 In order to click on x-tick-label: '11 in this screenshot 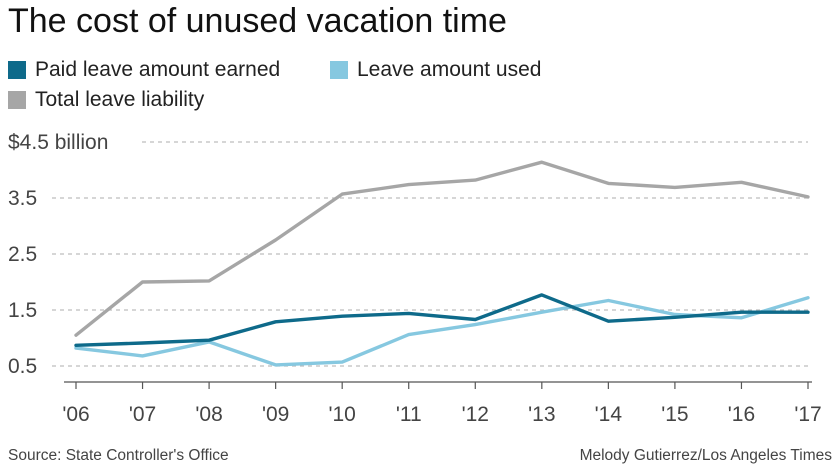, I will do `click(409, 414)`.